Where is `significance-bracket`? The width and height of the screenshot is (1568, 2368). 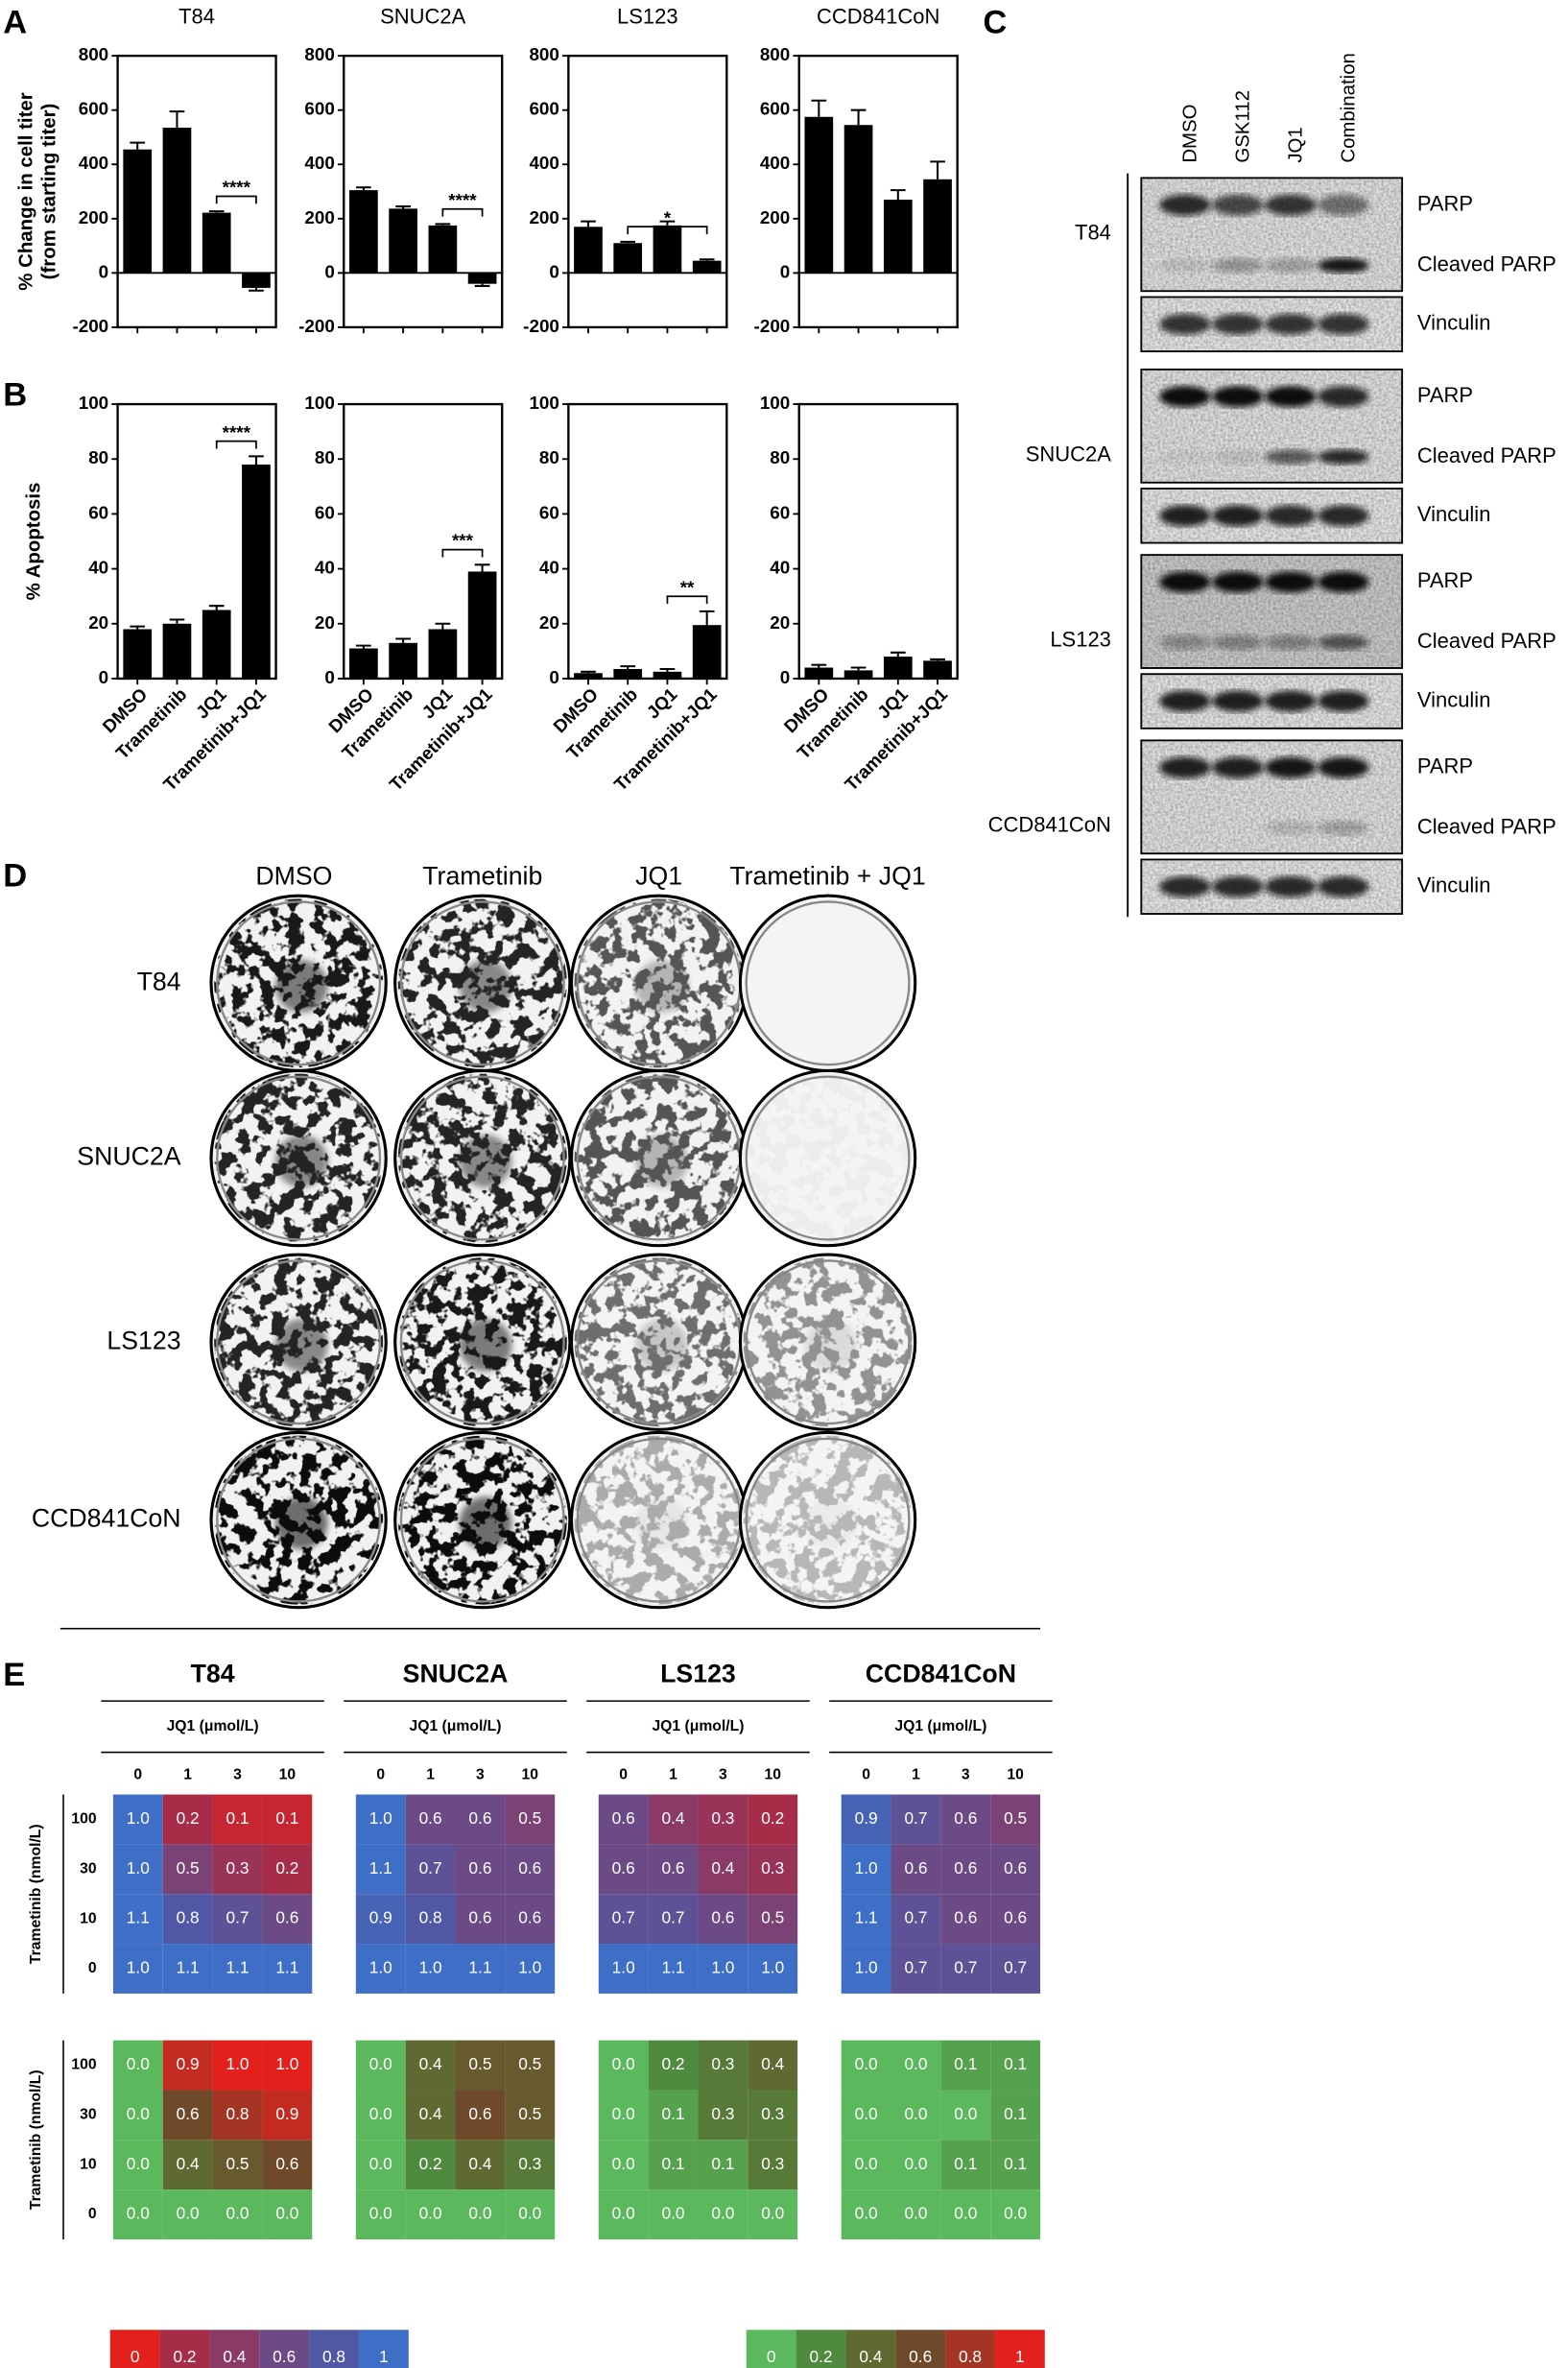 significance-bracket is located at coordinates (462, 212).